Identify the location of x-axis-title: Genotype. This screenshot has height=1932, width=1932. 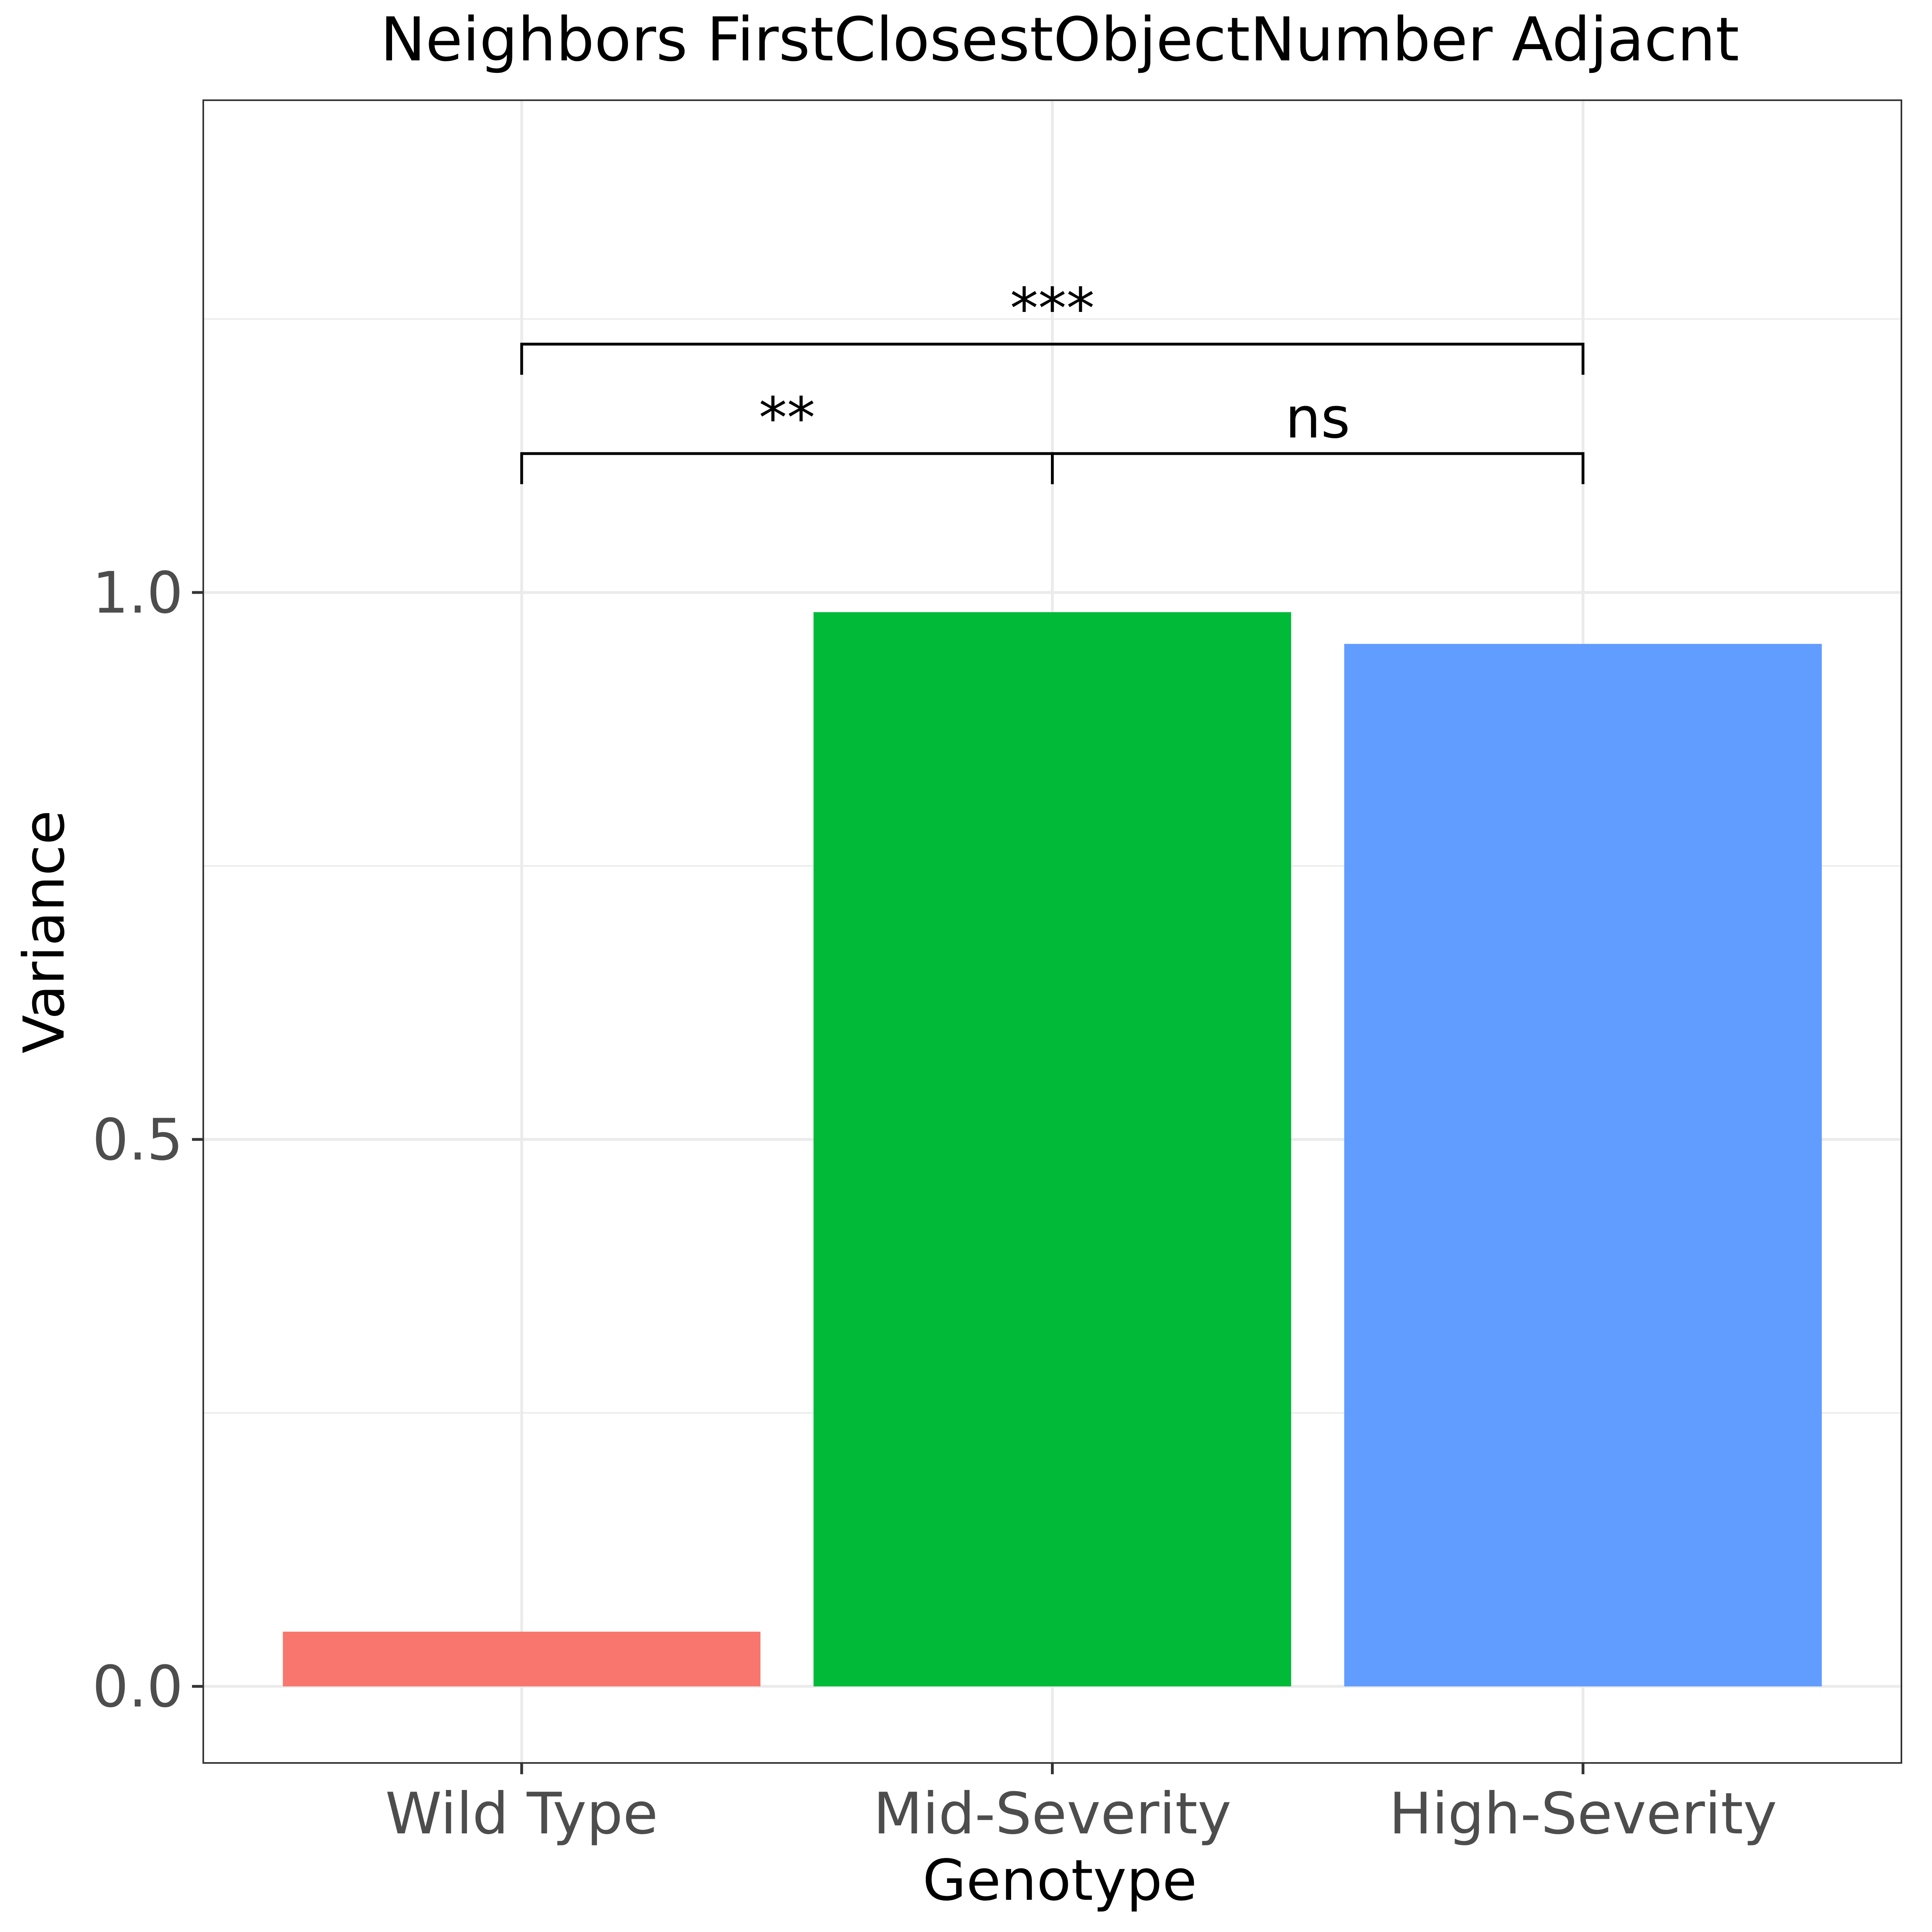
(1060, 1880).